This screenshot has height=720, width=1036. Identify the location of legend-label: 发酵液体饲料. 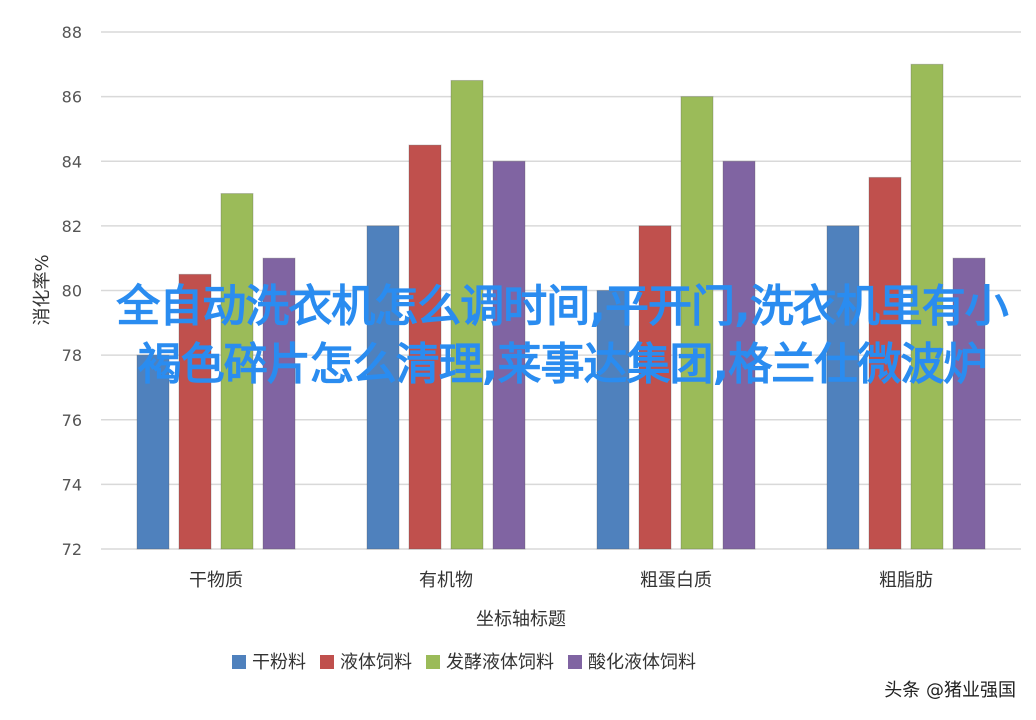
(500, 662).